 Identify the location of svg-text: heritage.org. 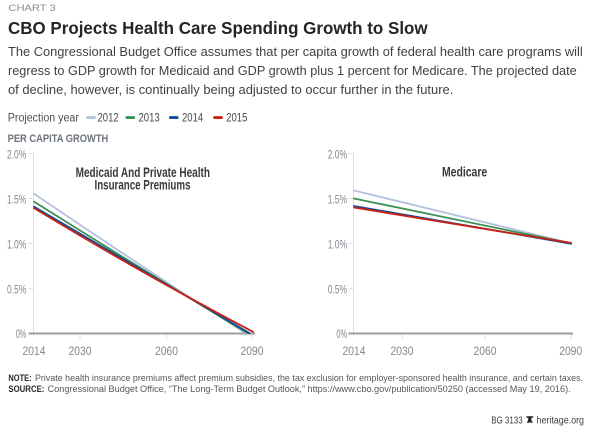
(561, 420).